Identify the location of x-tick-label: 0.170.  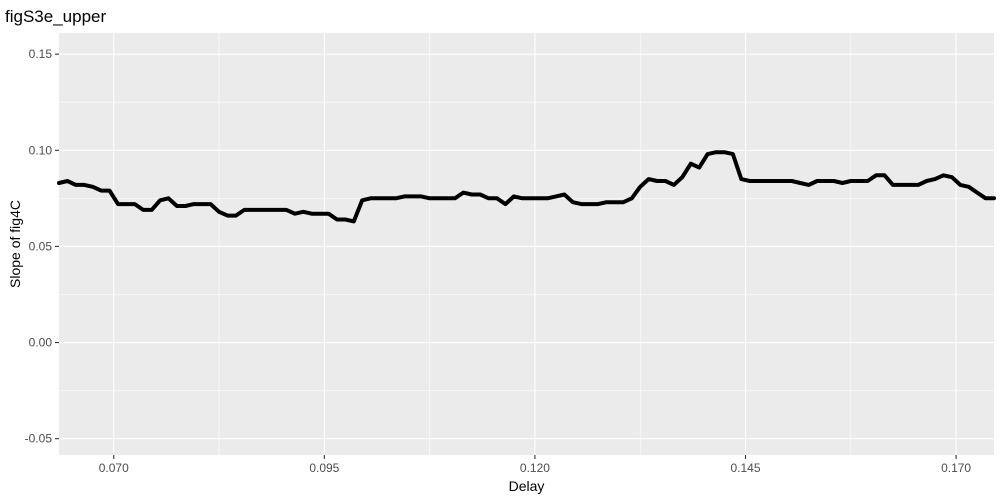
(956, 468).